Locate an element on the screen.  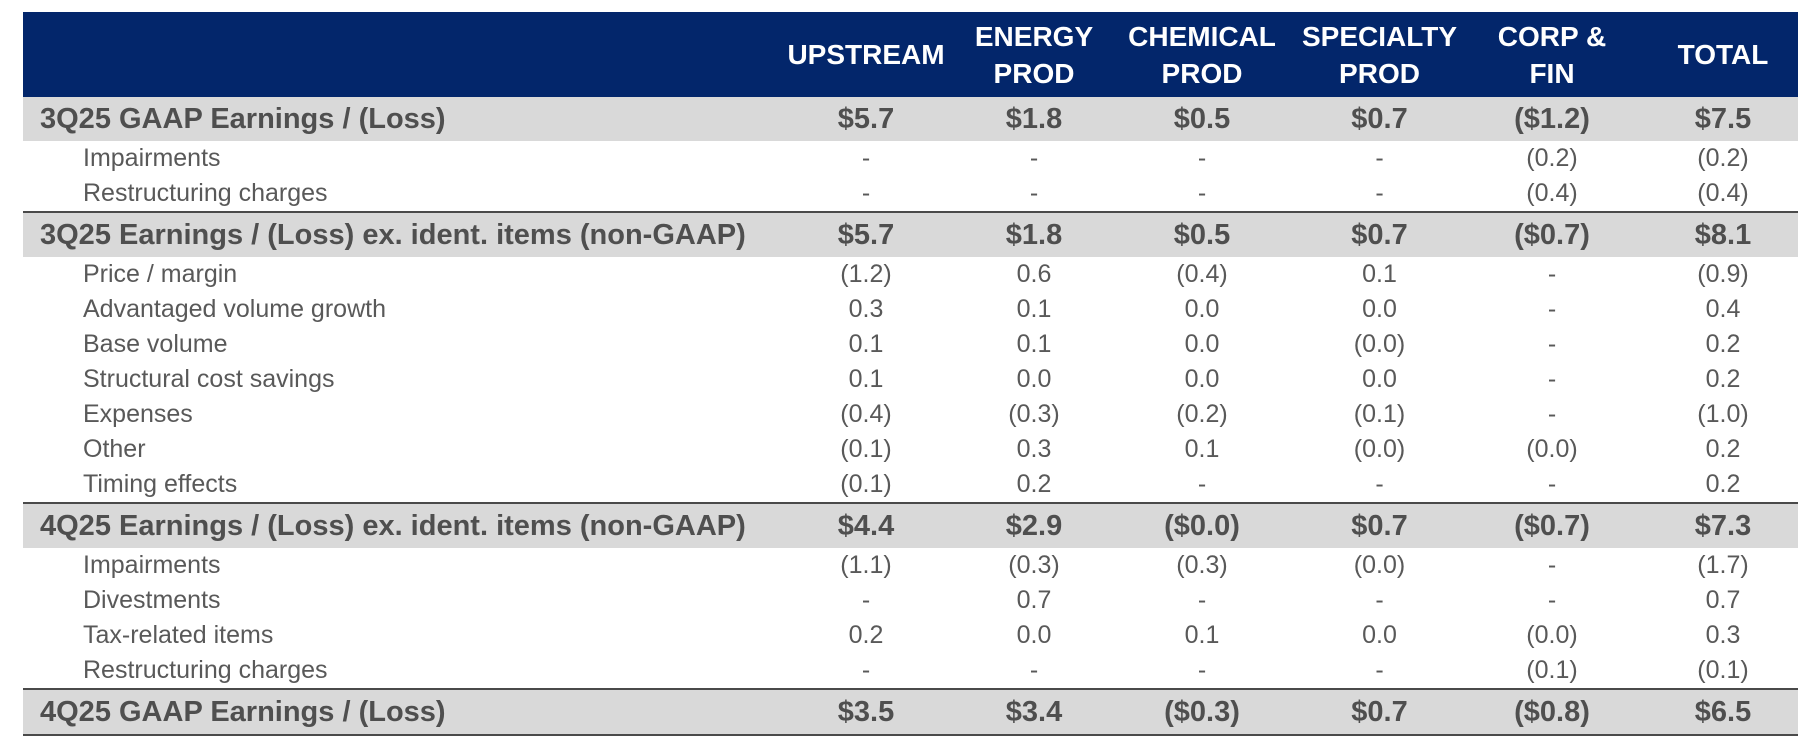
column-header-total: TOTAL is located at coordinates (1723, 54).